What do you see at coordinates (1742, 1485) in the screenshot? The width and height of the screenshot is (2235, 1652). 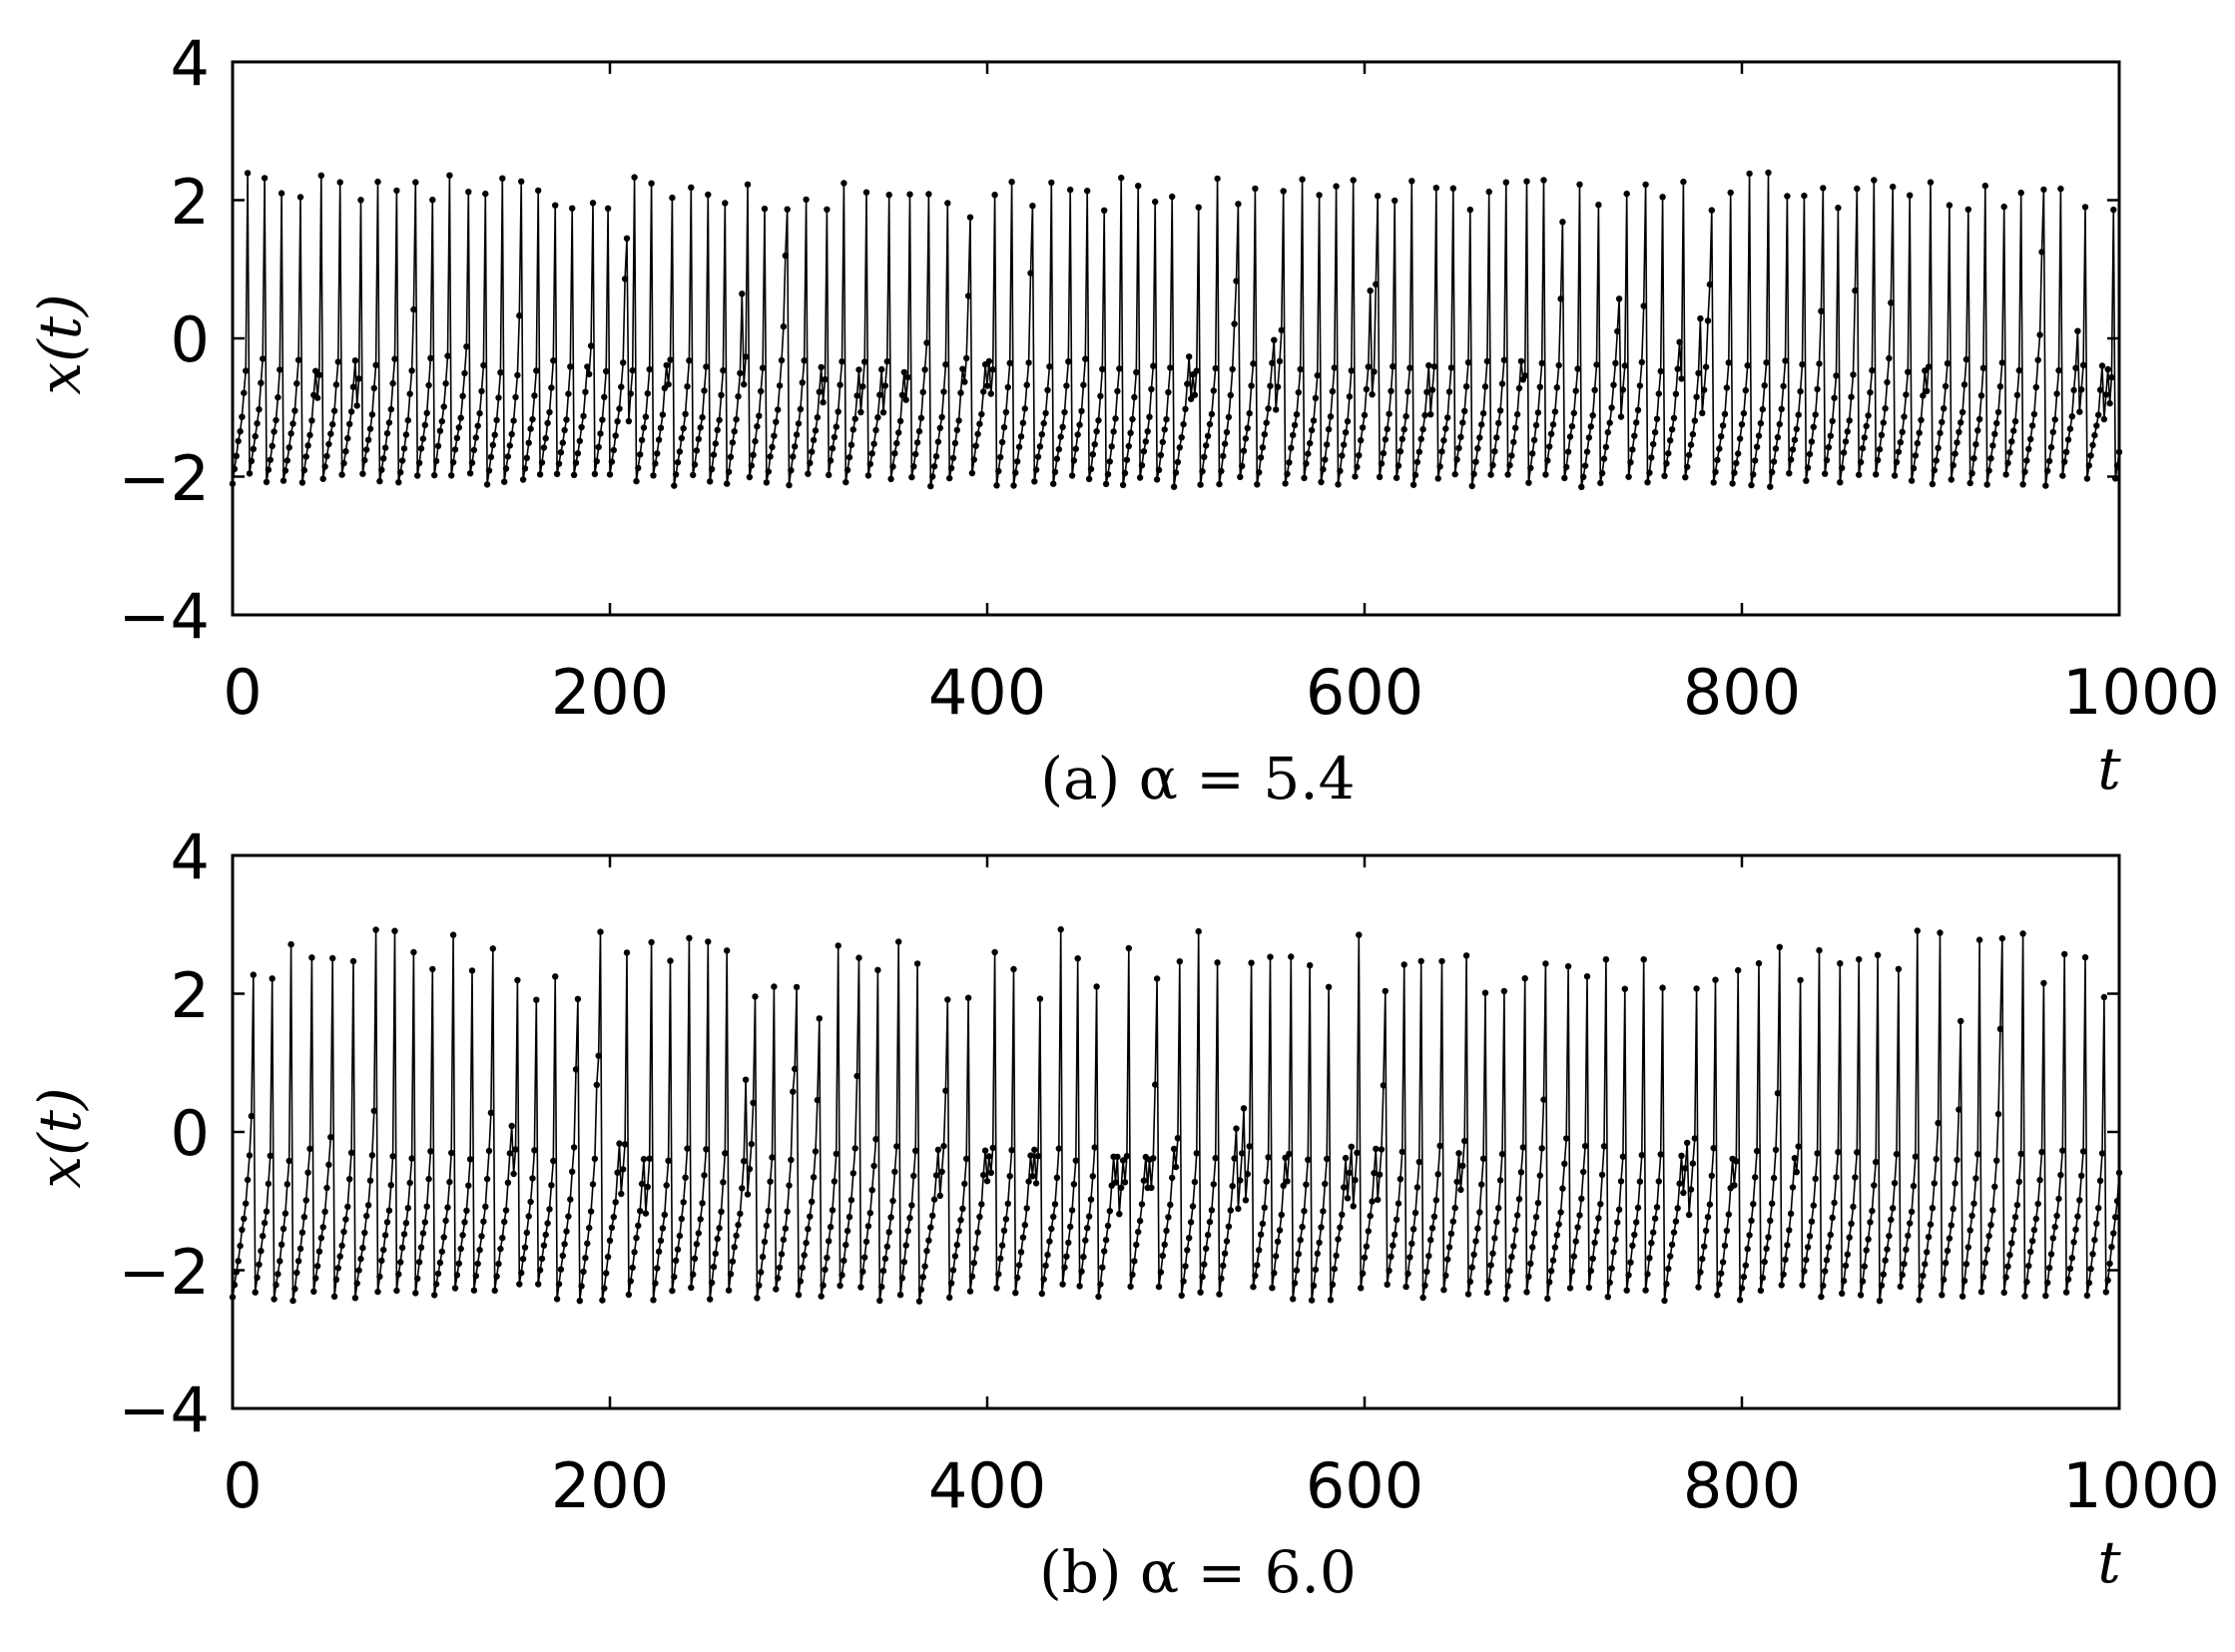 I see `x-tick-label: 800` at bounding box center [1742, 1485].